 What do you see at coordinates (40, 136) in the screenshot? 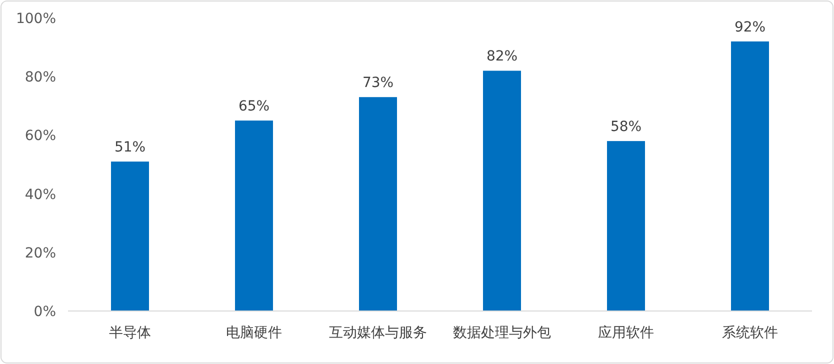
I see `y-tick-label: 60%` at bounding box center [40, 136].